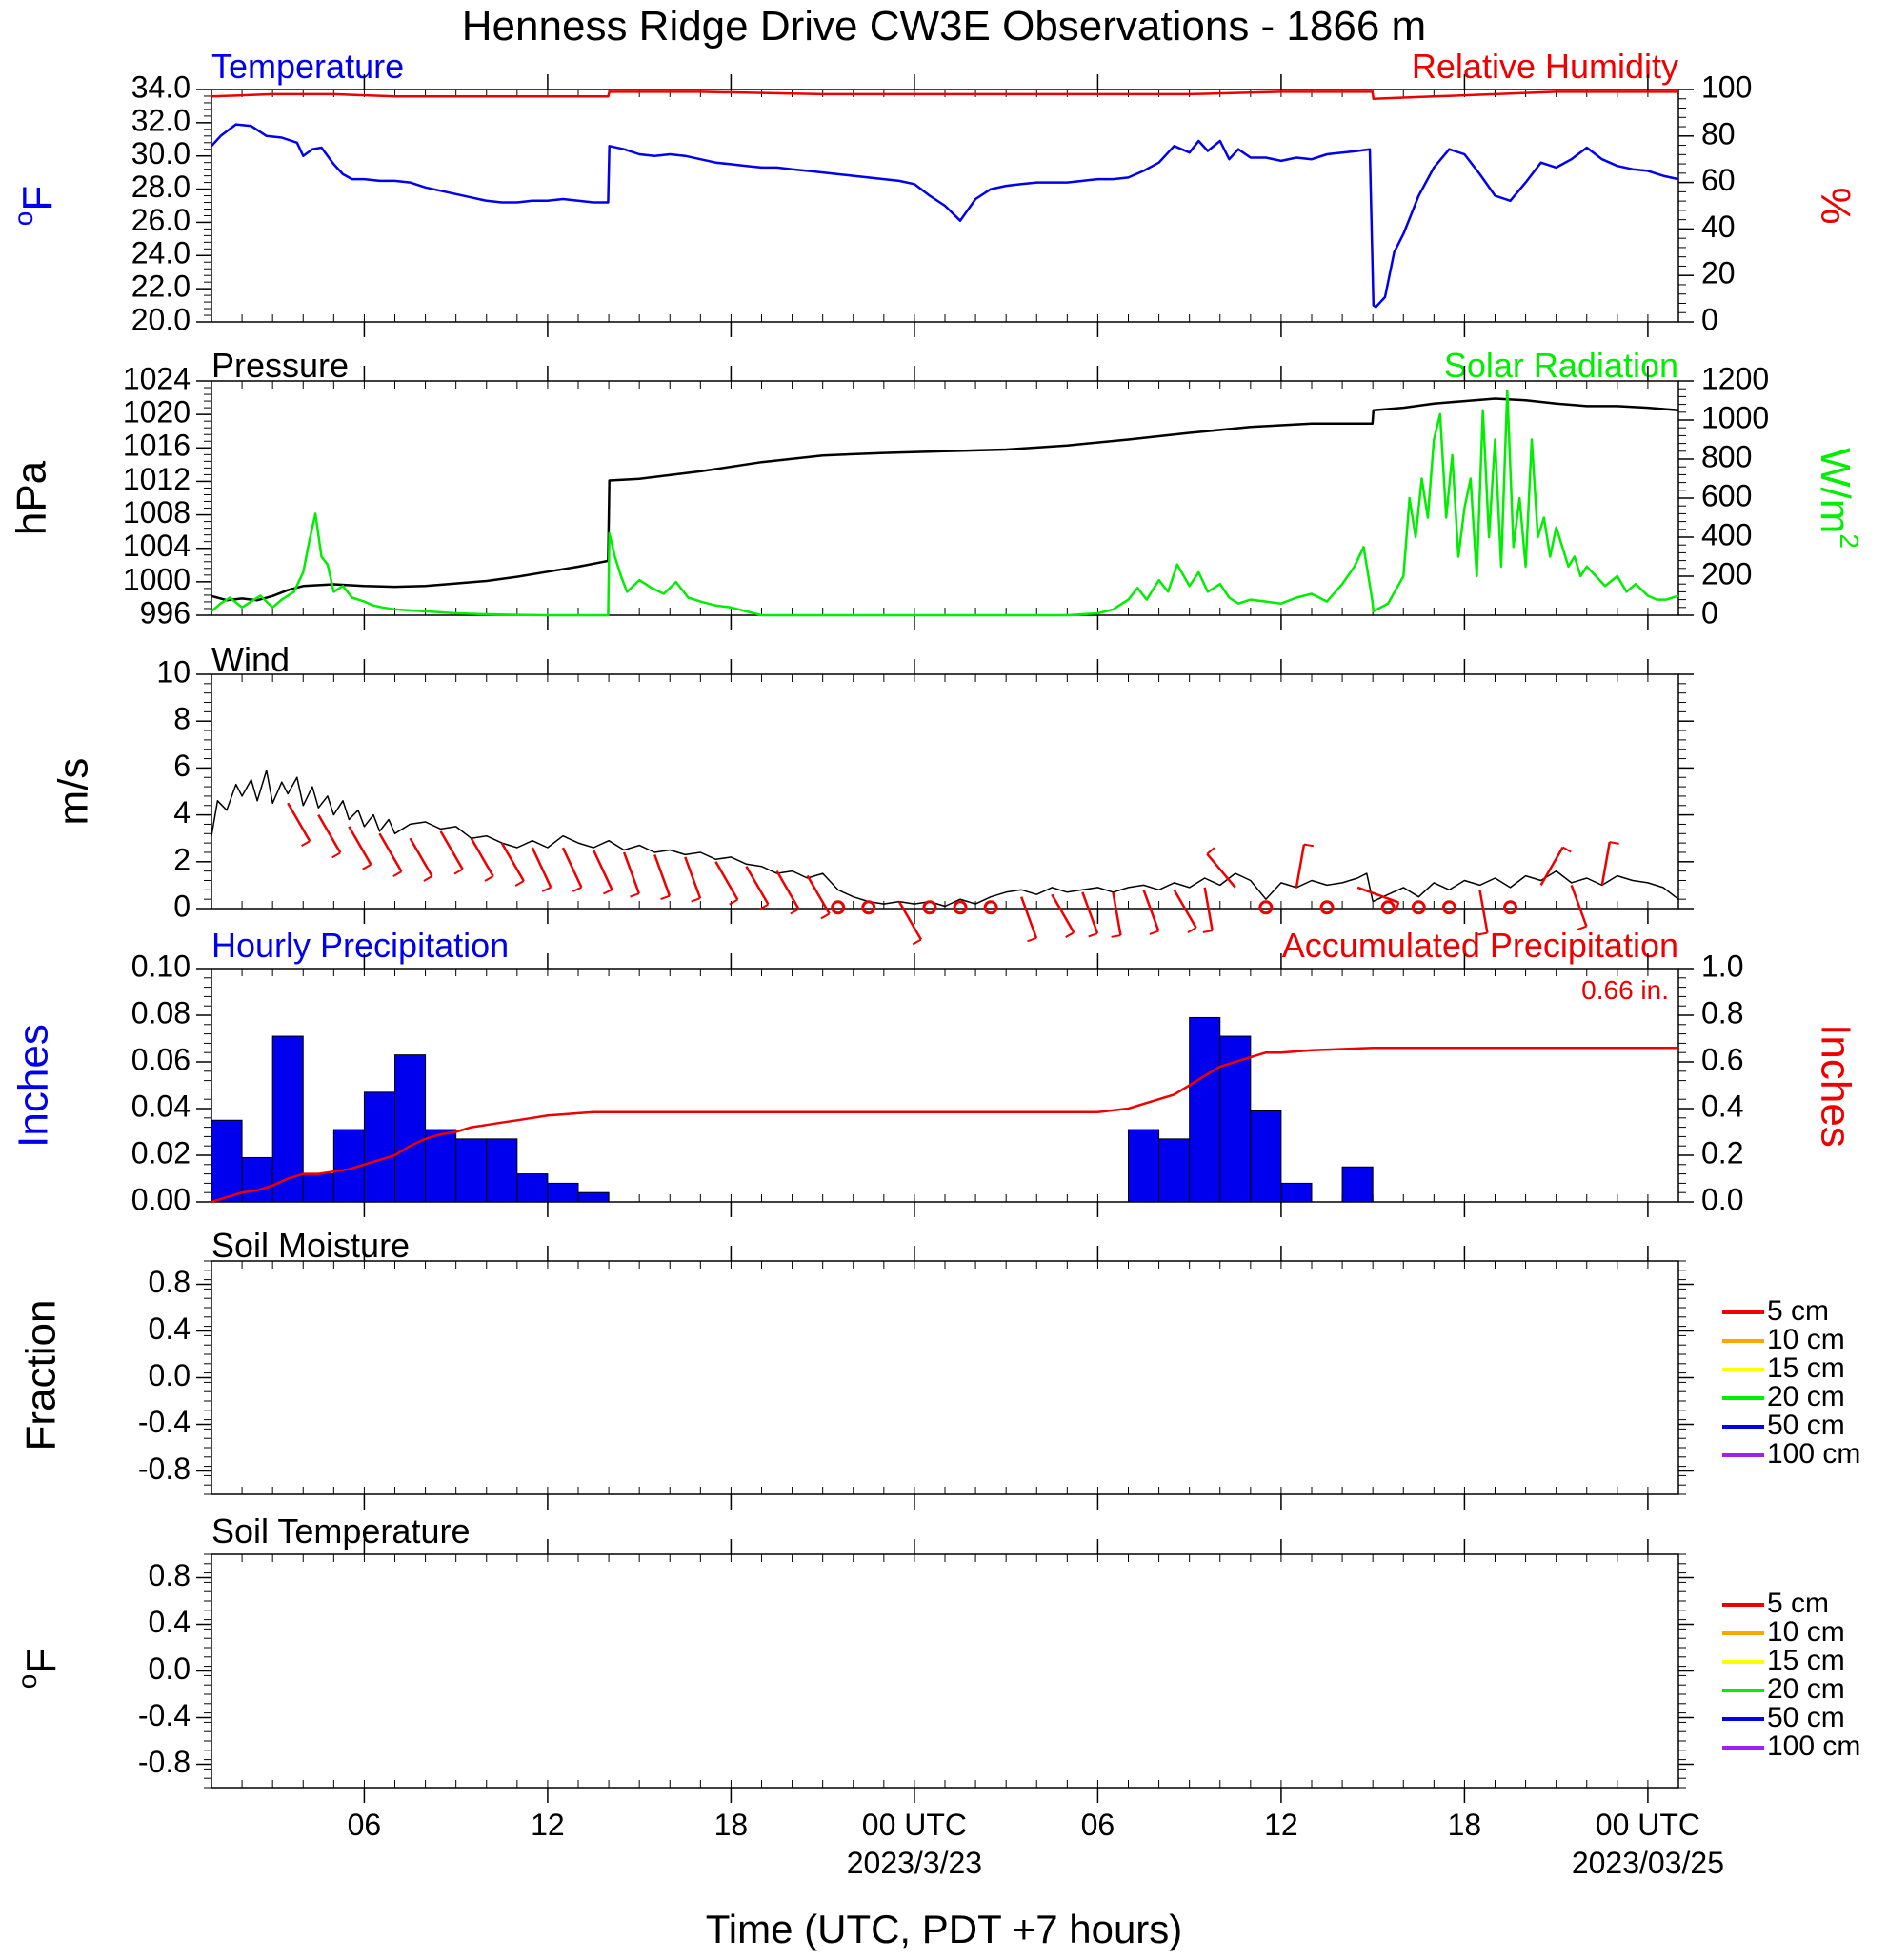 The height and width of the screenshot is (1960, 1888). Describe the element at coordinates (1718, 227) in the screenshot. I see `y-right-tick-label: 40` at that location.